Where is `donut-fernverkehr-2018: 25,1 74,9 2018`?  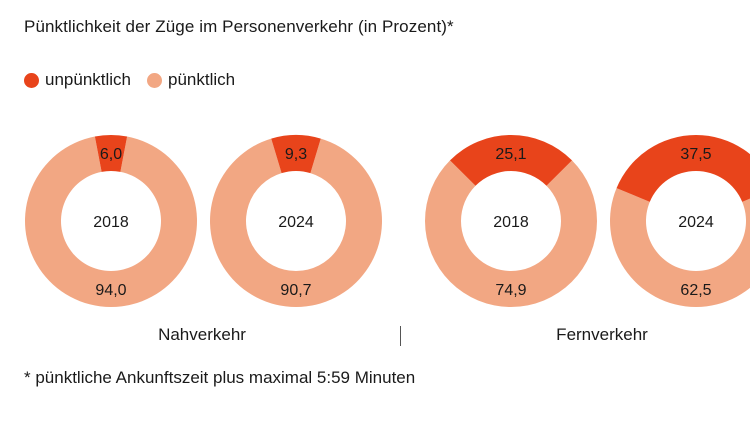
donut-fernverkehr-2018: 25,1 74,9 2018 is located at coordinates (511, 220).